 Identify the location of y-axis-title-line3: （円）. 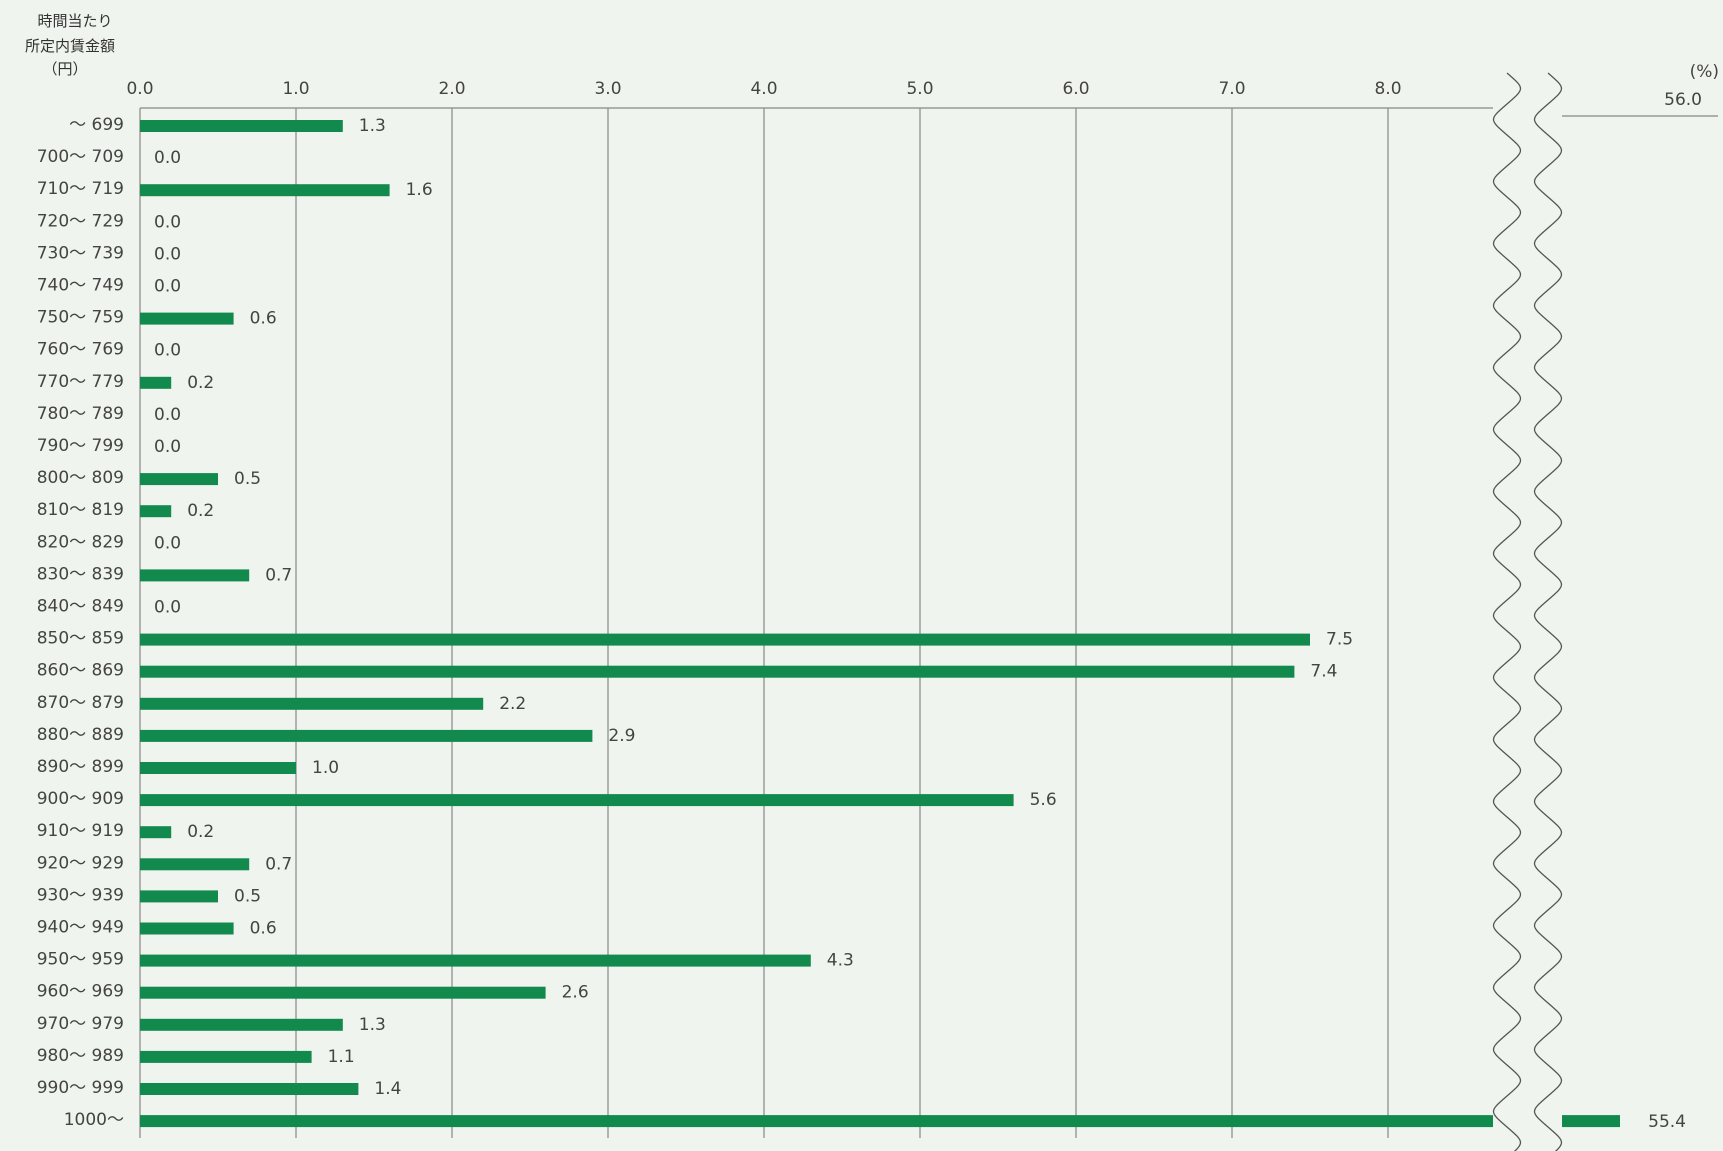
(64, 69).